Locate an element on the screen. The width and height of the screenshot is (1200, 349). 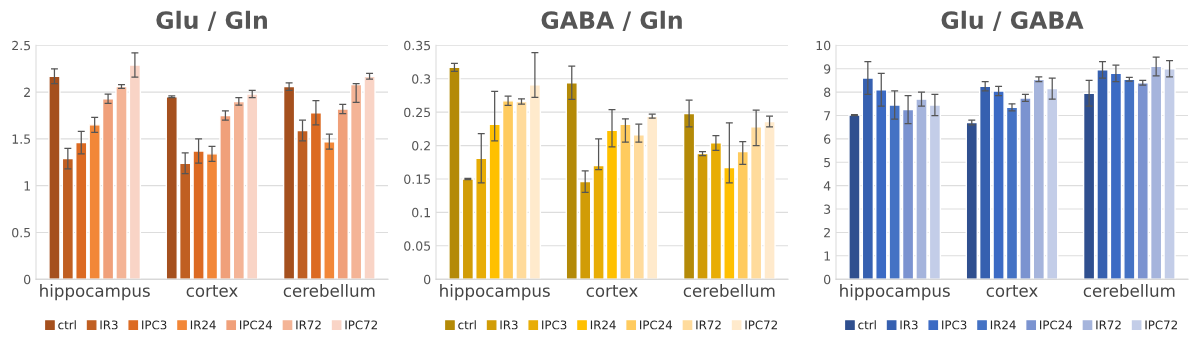
y-tick-label: 0.05 is located at coordinates (417, 246).